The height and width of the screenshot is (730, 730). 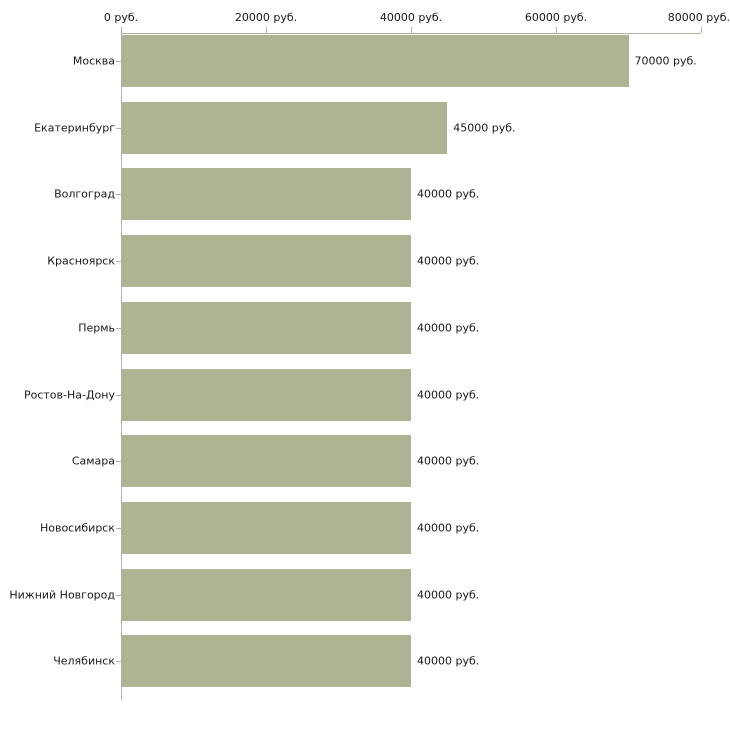 What do you see at coordinates (93, 461) in the screenshot?
I see `category-axis-label: Самара` at bounding box center [93, 461].